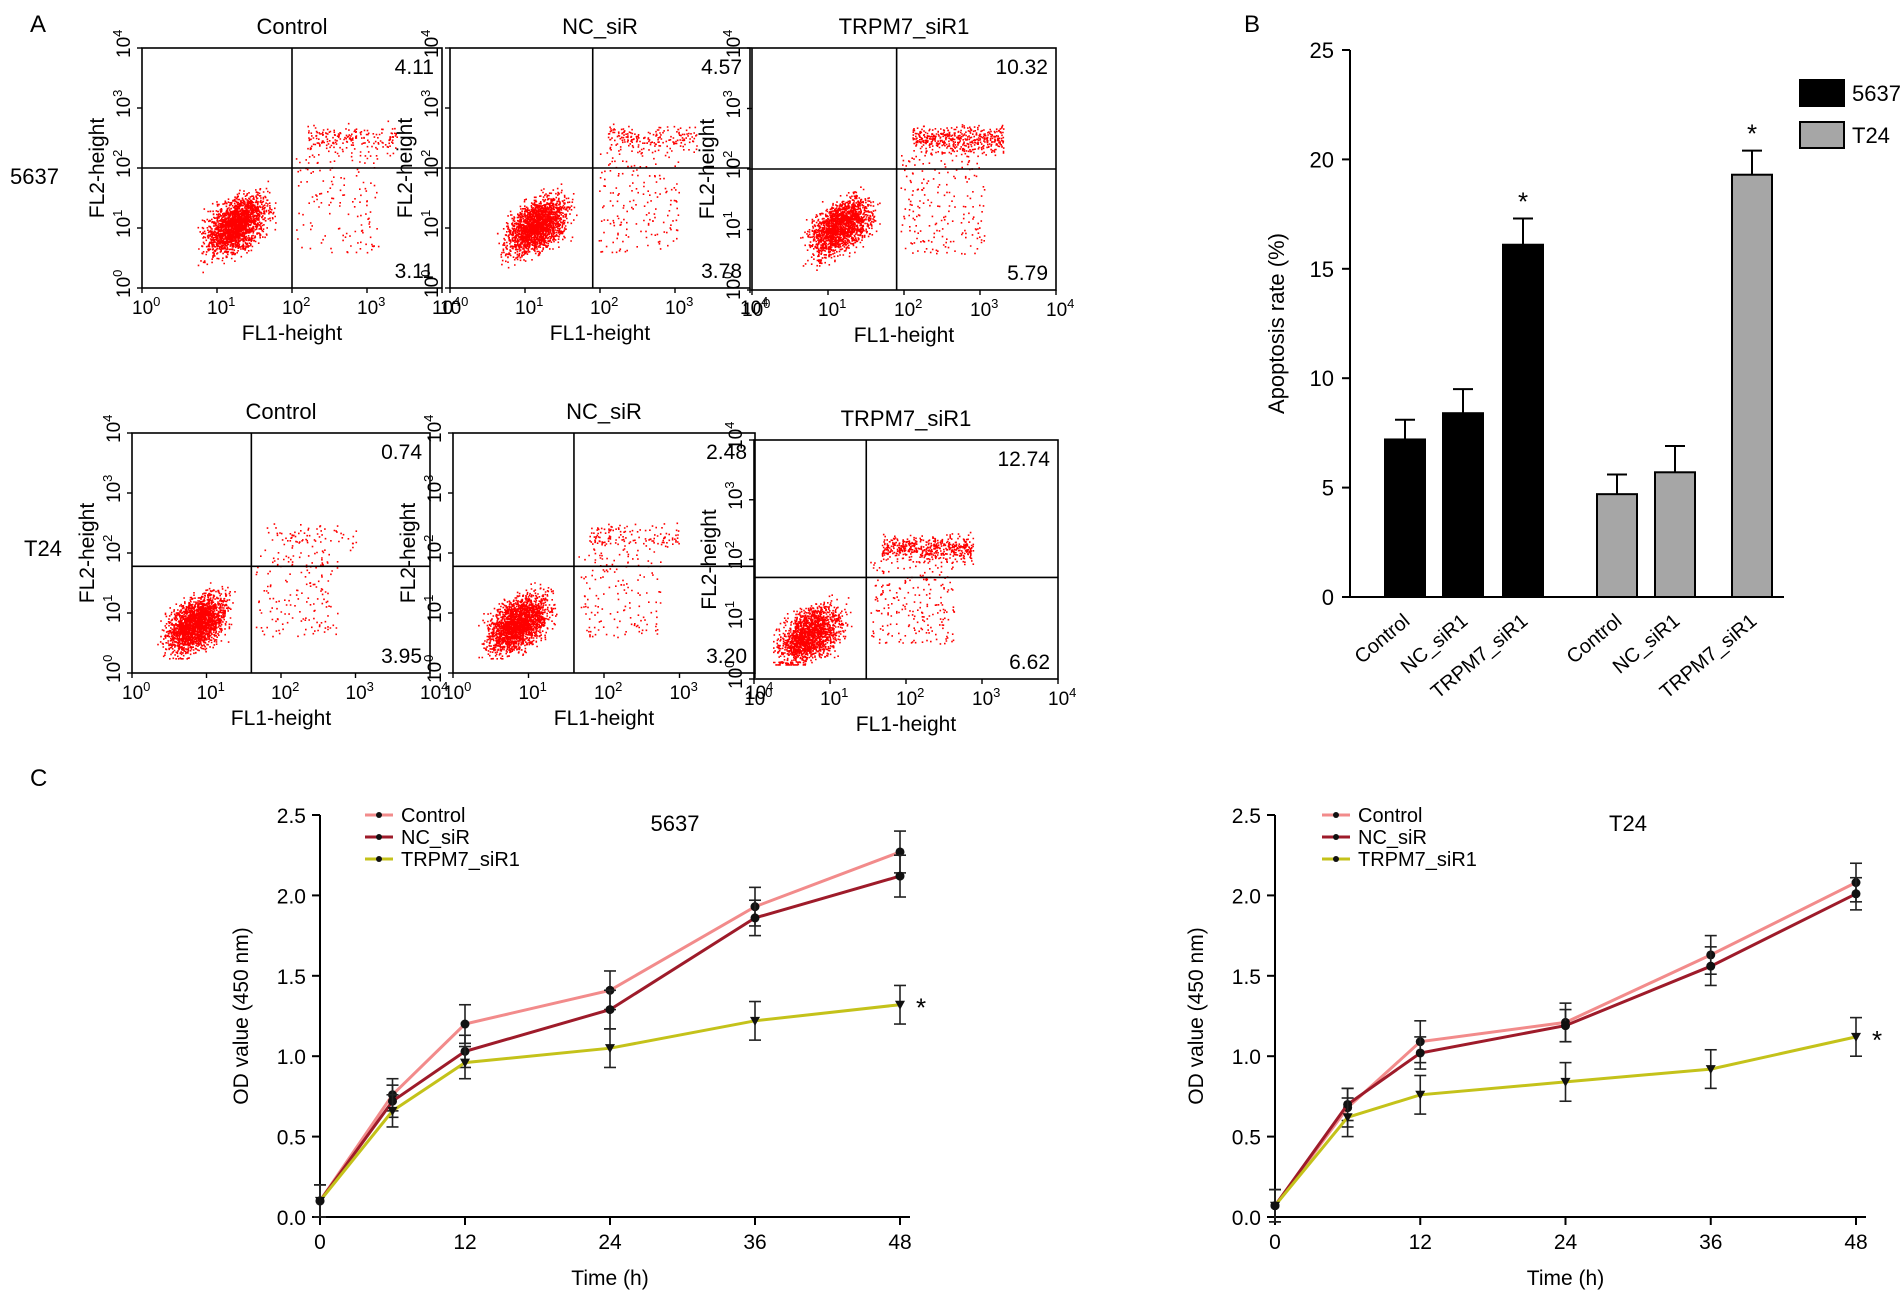 This screenshot has width=1902, height=1304. I want to click on y-tick-label: 10⁰, so click(433, 669).